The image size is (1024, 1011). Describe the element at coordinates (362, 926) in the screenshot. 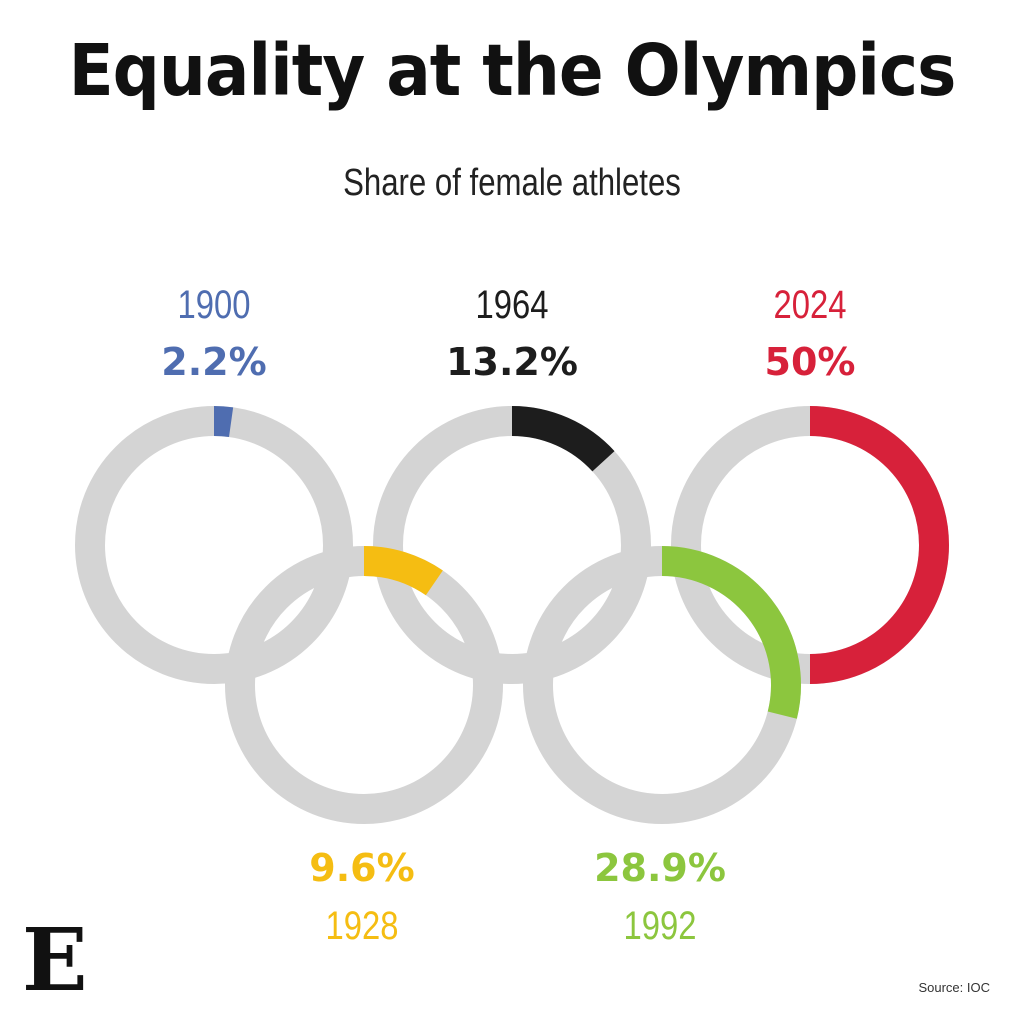

I see `year-label-1928: 1928` at that location.